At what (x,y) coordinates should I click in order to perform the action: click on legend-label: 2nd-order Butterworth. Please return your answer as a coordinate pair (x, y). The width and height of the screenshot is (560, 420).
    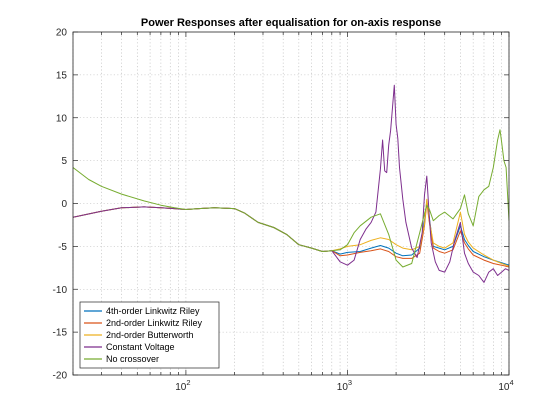
    Looking at the image, I should click on (150, 335).